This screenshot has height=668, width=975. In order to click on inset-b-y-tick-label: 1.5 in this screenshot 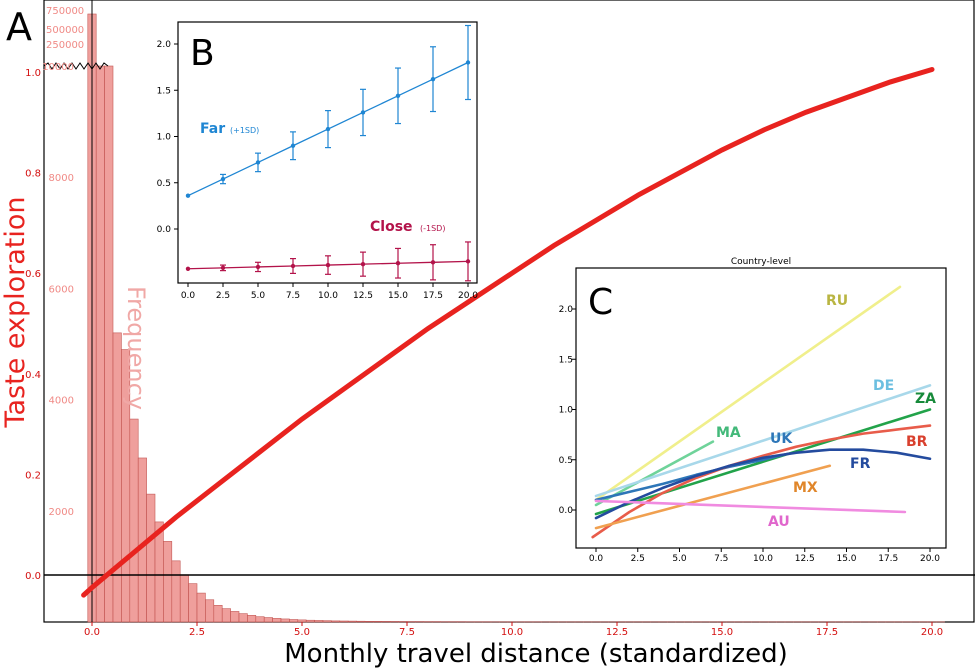, I will do `click(164, 91)`.